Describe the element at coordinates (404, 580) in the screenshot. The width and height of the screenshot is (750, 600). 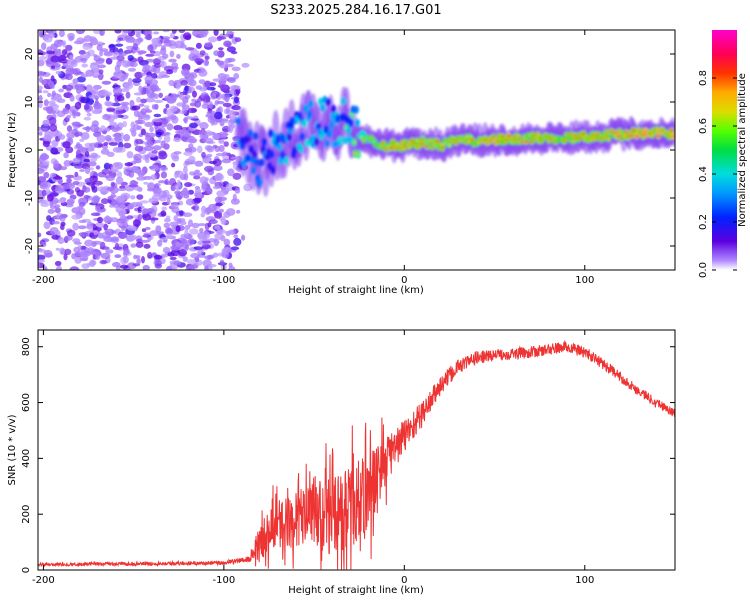
I see `x-tick-label: 0` at that location.